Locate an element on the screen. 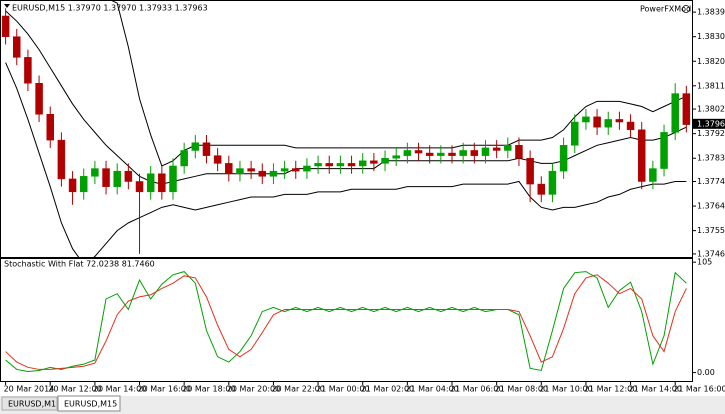 This screenshot has width=725, height=414. y-tick-label: 1.37550 is located at coordinates (711, 230).